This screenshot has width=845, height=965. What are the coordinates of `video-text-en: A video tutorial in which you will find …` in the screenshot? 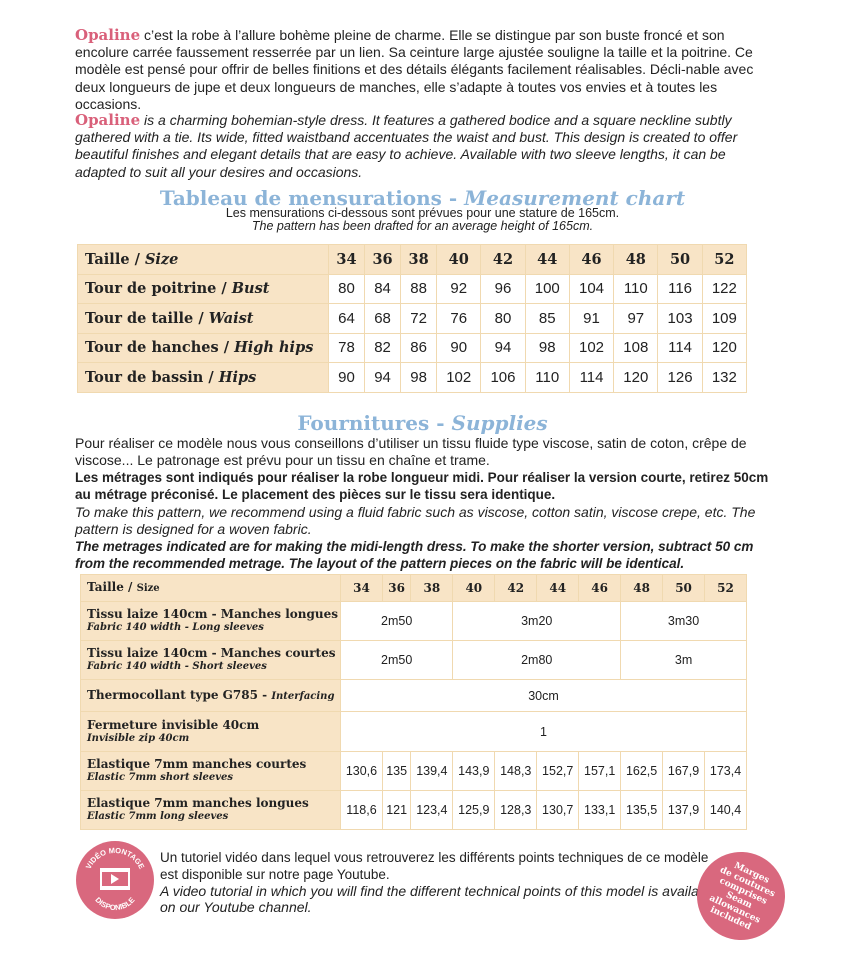 It's located at (439, 899).